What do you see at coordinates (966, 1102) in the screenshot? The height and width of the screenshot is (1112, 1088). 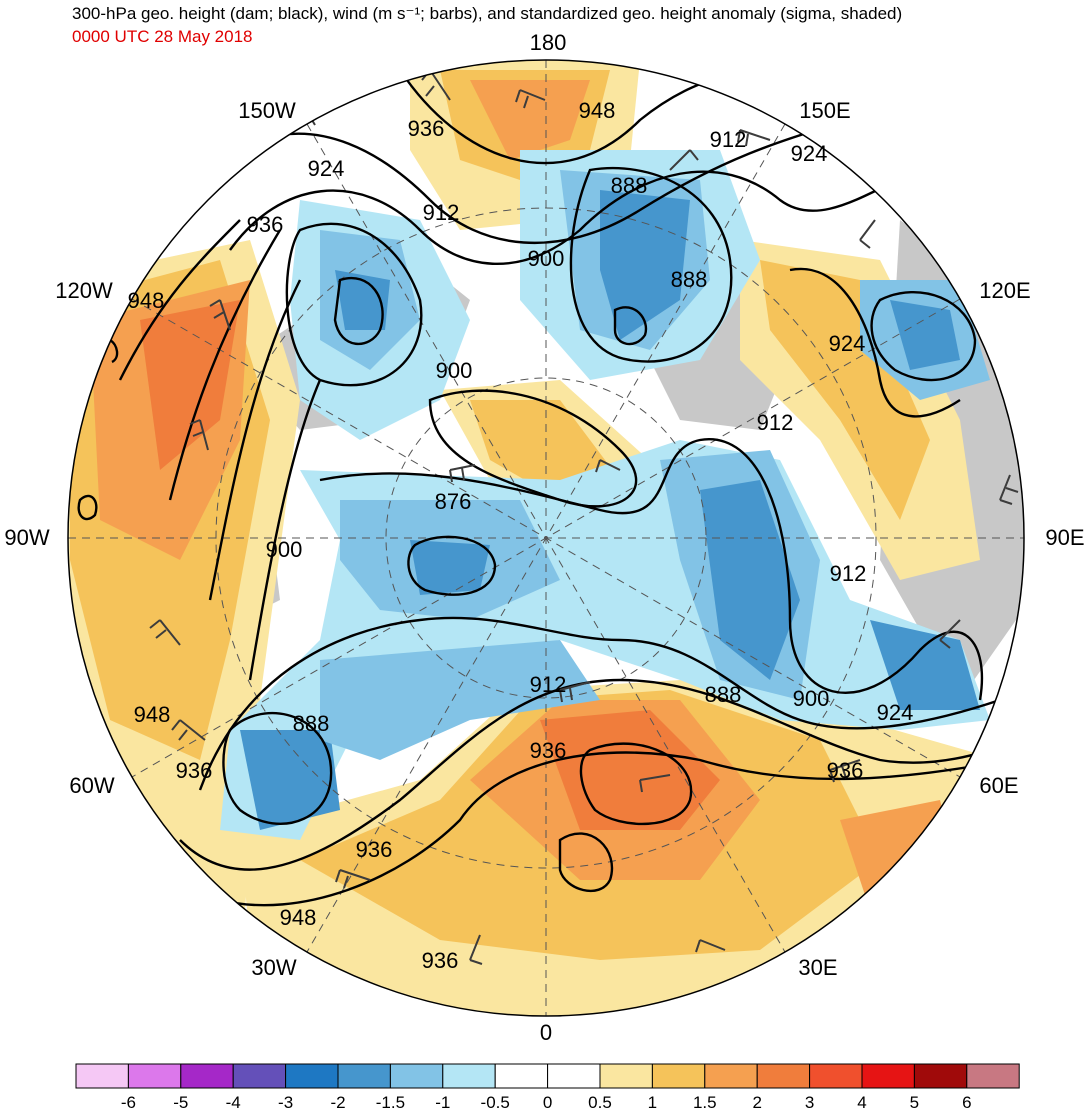 I see `colorbar-label: 6` at bounding box center [966, 1102].